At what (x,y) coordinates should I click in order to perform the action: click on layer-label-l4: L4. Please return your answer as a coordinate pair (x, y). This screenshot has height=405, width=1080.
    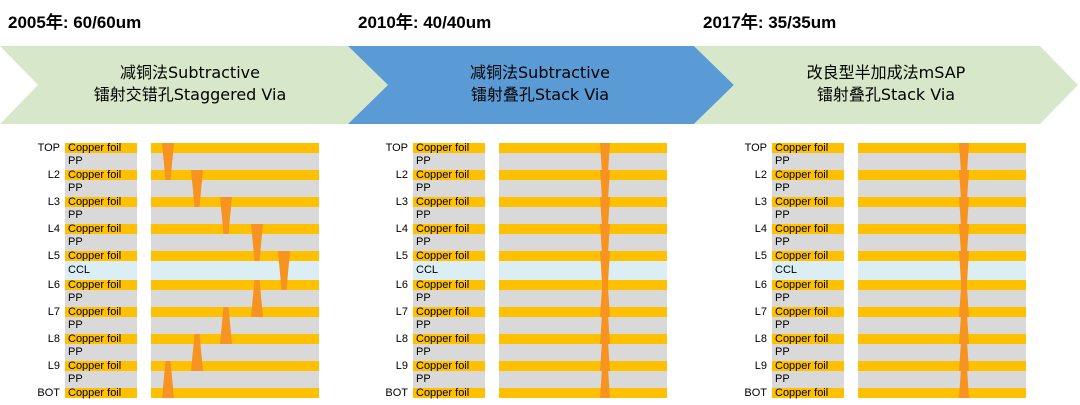
    Looking at the image, I should click on (401, 229).